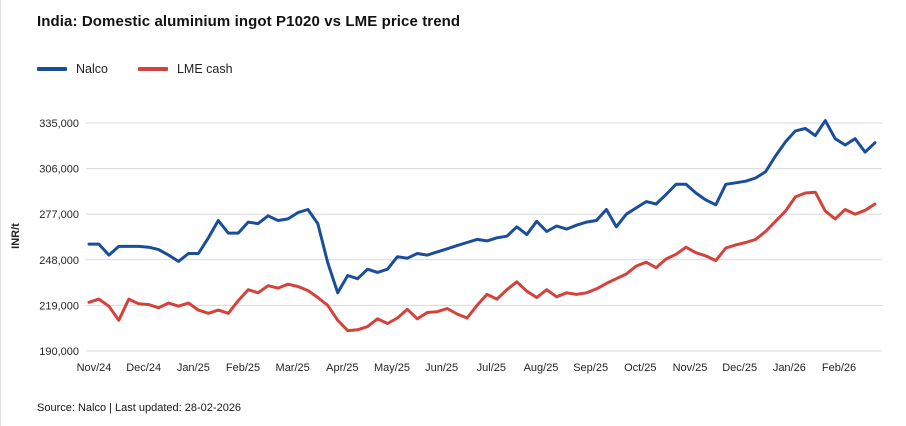 The height and width of the screenshot is (426, 906). Describe the element at coordinates (204, 69) in the screenshot. I see `legend-label-lme-cash: LME cash` at that location.